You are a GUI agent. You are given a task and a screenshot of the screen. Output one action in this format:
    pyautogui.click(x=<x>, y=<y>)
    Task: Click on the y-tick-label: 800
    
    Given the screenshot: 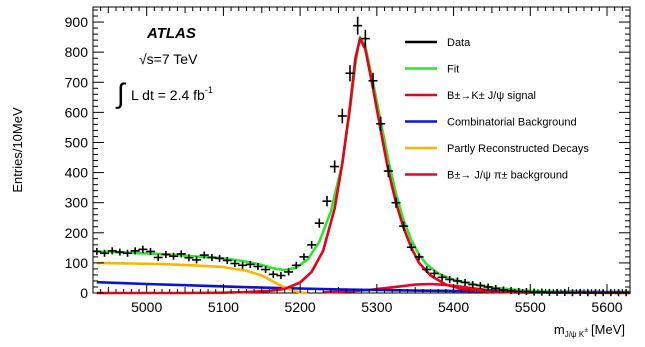 What is the action you would take?
    pyautogui.click(x=77, y=52)
    